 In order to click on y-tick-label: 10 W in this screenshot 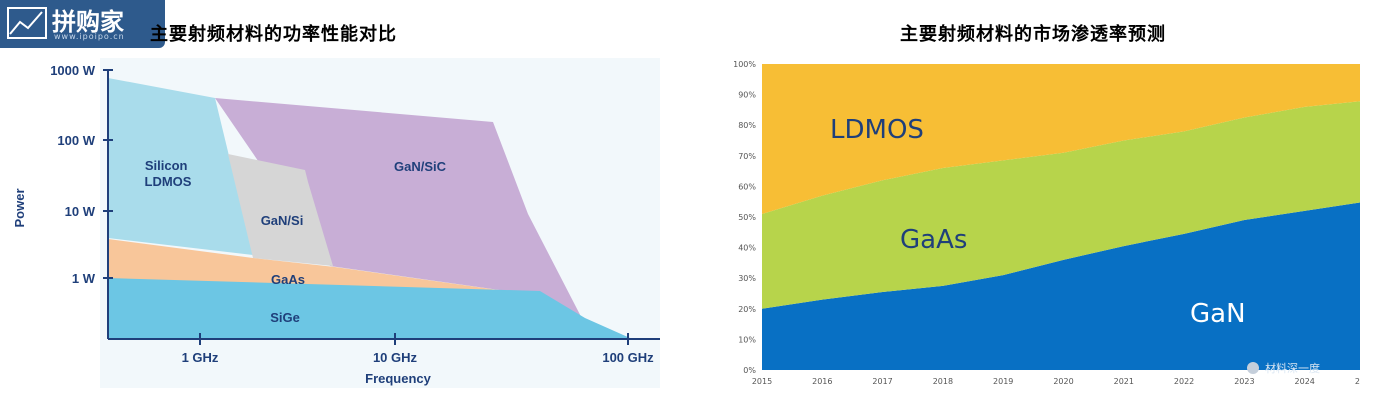, I will do `click(80, 211)`.